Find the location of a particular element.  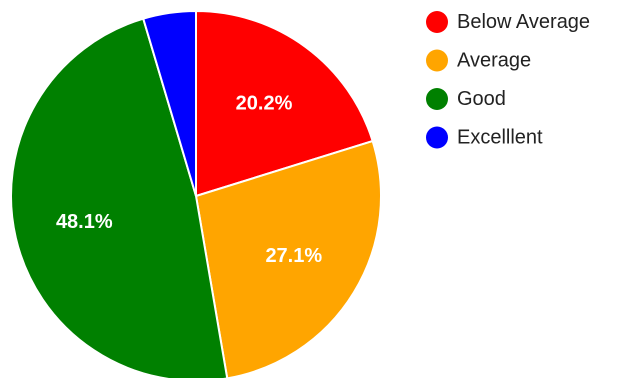

slice-label-average: 27.1% is located at coordinates (293, 256).